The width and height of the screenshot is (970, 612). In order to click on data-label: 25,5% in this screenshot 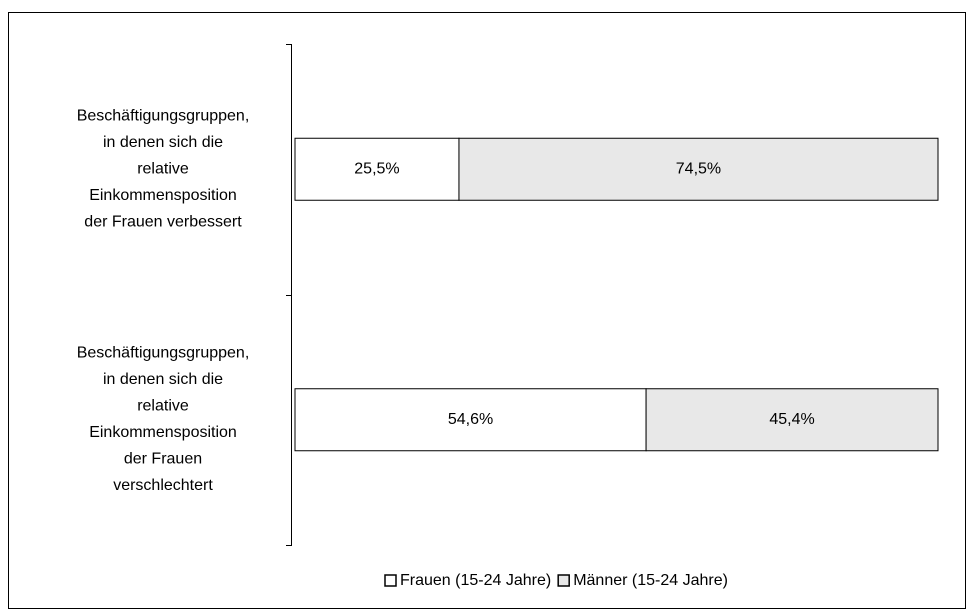, I will do `click(376, 168)`.